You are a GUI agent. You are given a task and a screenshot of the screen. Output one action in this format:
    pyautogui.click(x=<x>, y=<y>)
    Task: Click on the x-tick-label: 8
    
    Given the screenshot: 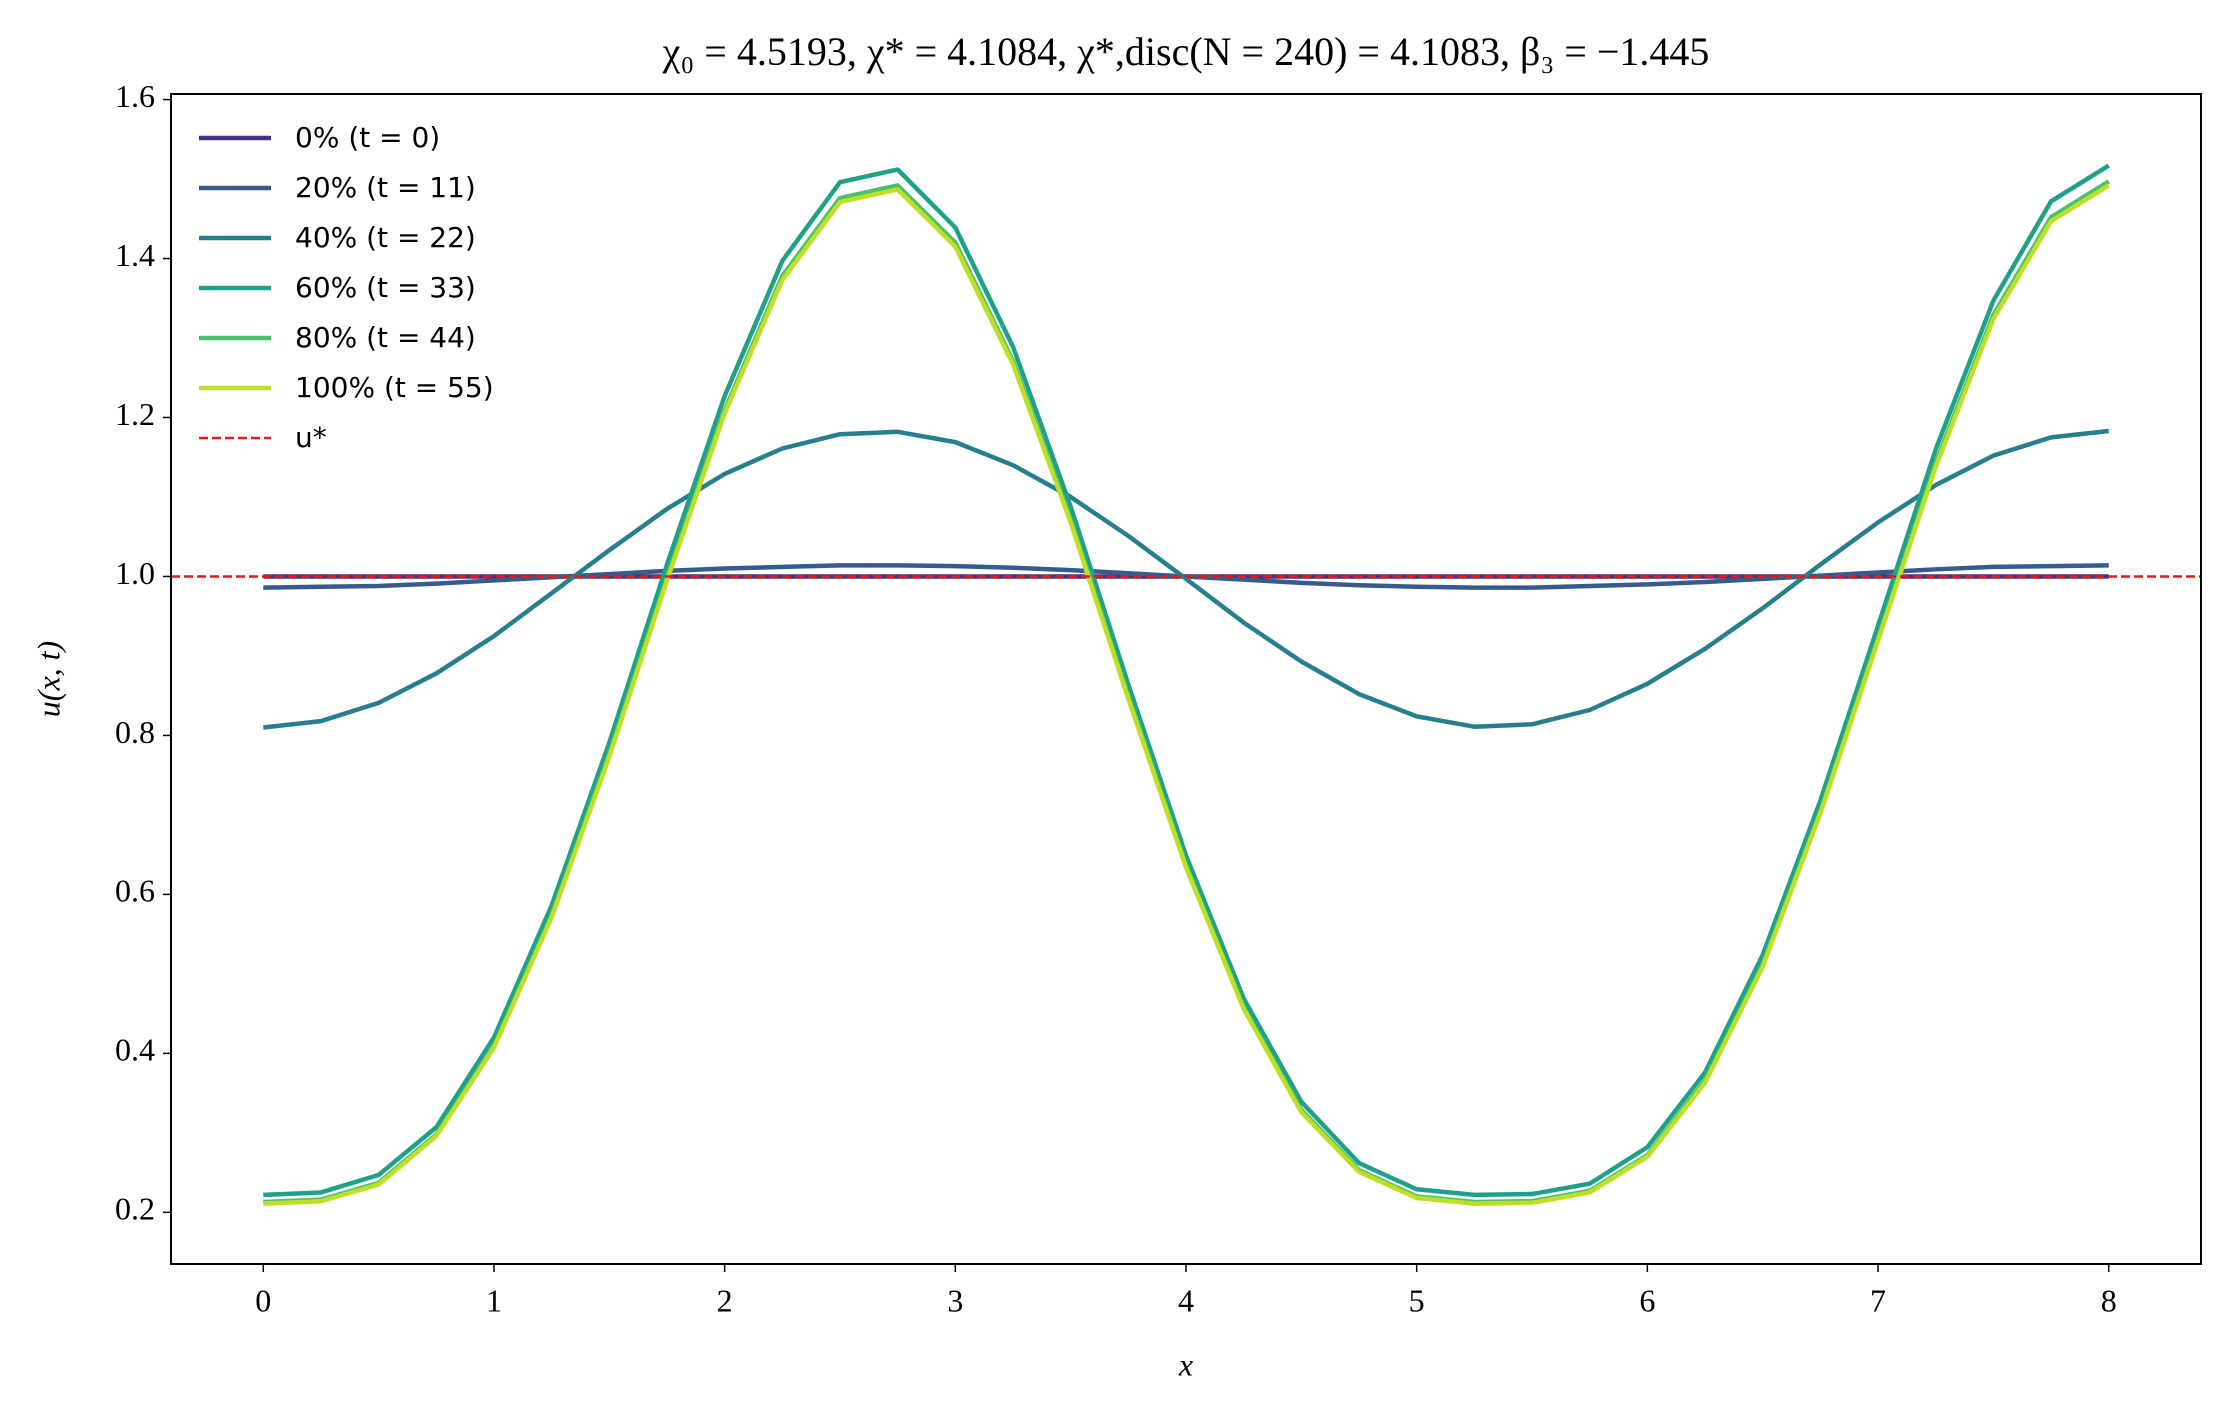 What is the action you would take?
    pyautogui.click(x=2109, y=1300)
    